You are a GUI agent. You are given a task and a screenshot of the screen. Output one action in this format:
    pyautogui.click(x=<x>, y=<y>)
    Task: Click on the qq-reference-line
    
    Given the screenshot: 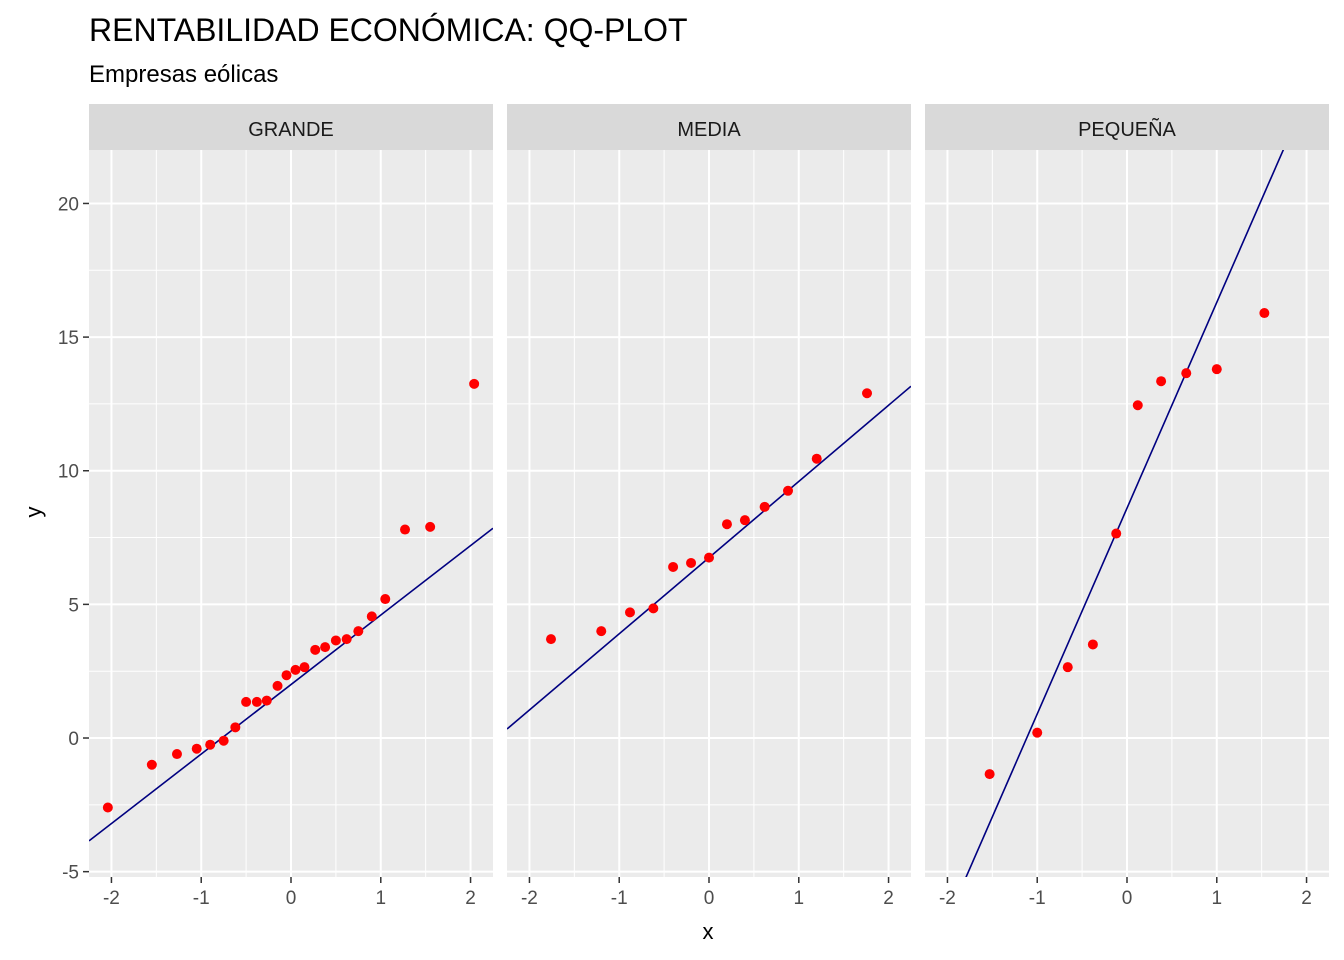 What is the action you would take?
    pyautogui.click(x=291, y=684)
    